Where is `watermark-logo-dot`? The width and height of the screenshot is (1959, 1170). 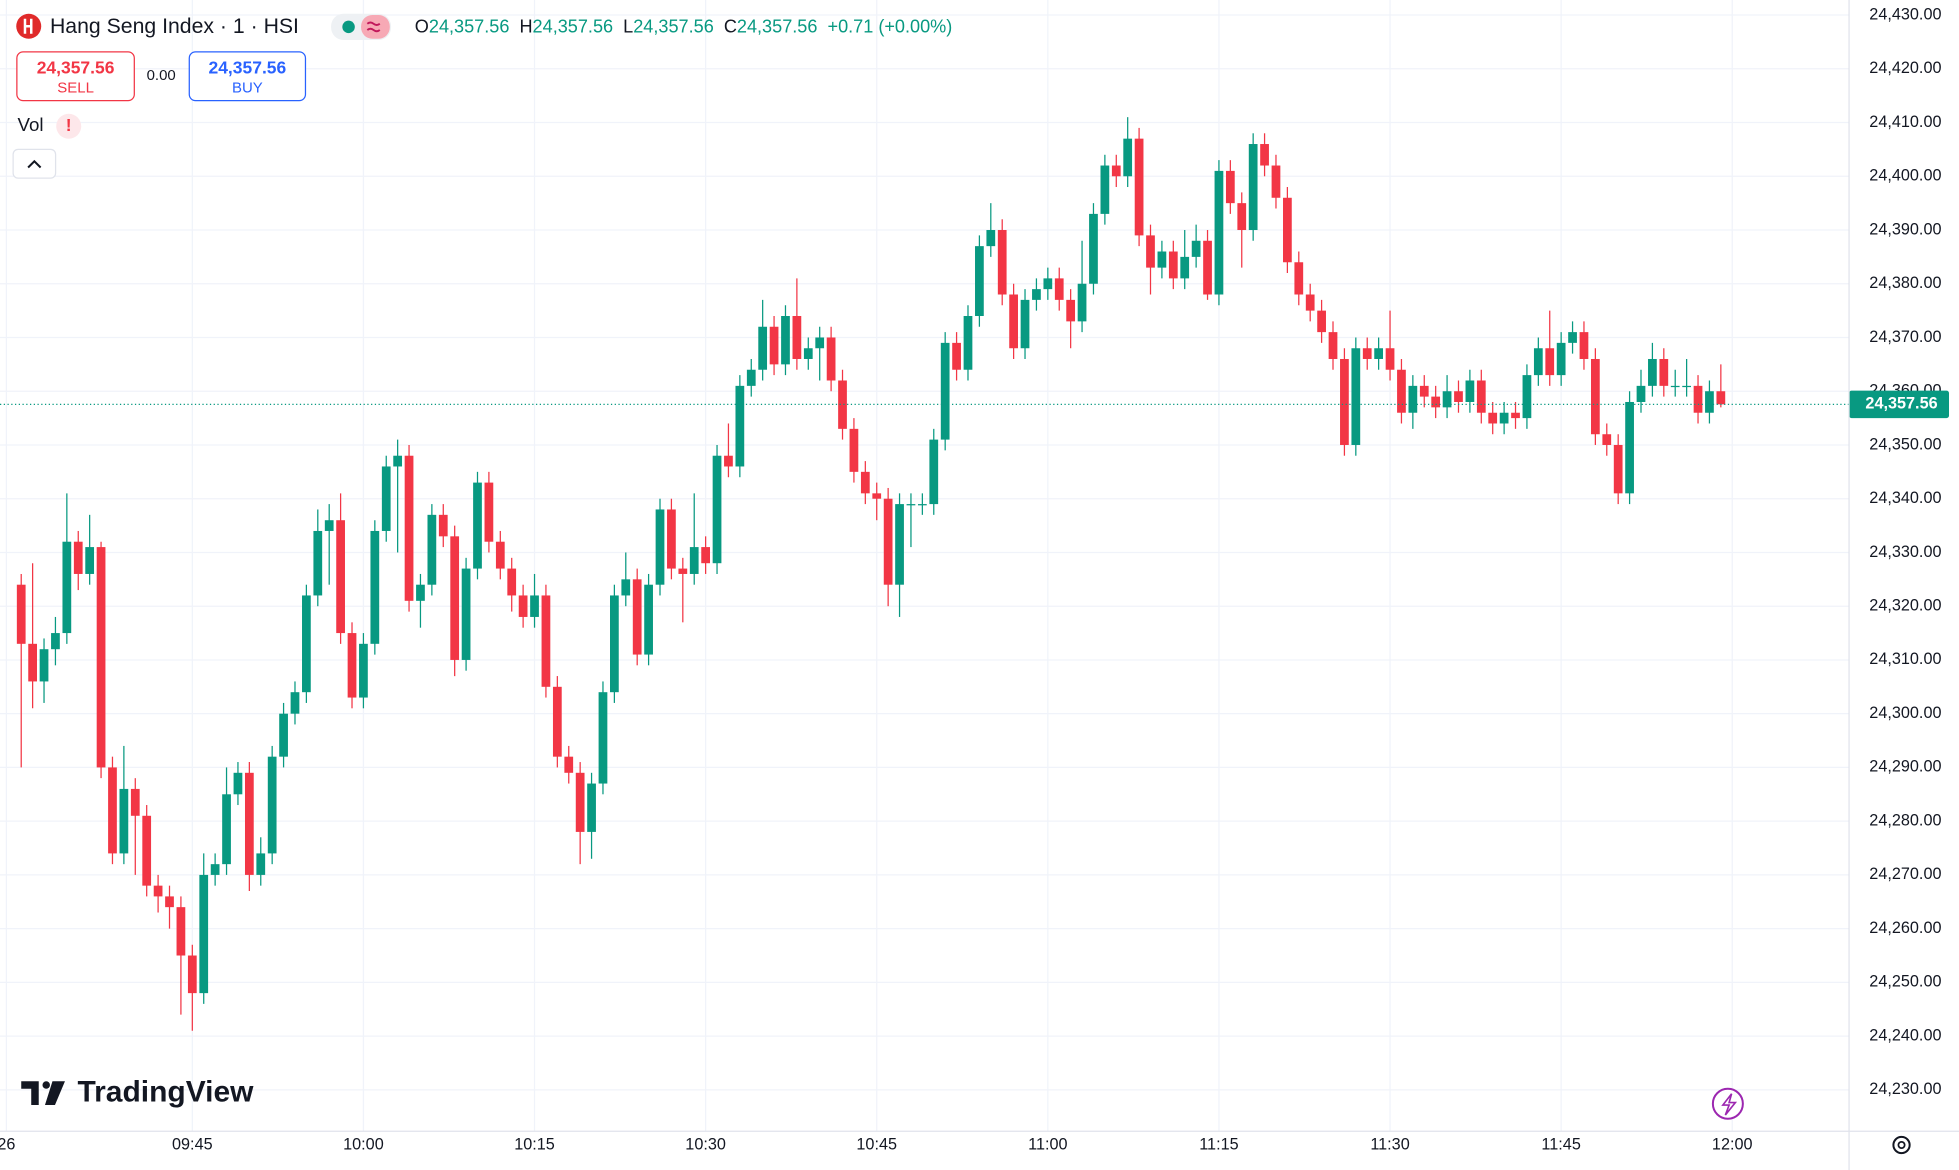
watermark-logo-dot is located at coordinates (46, 1085).